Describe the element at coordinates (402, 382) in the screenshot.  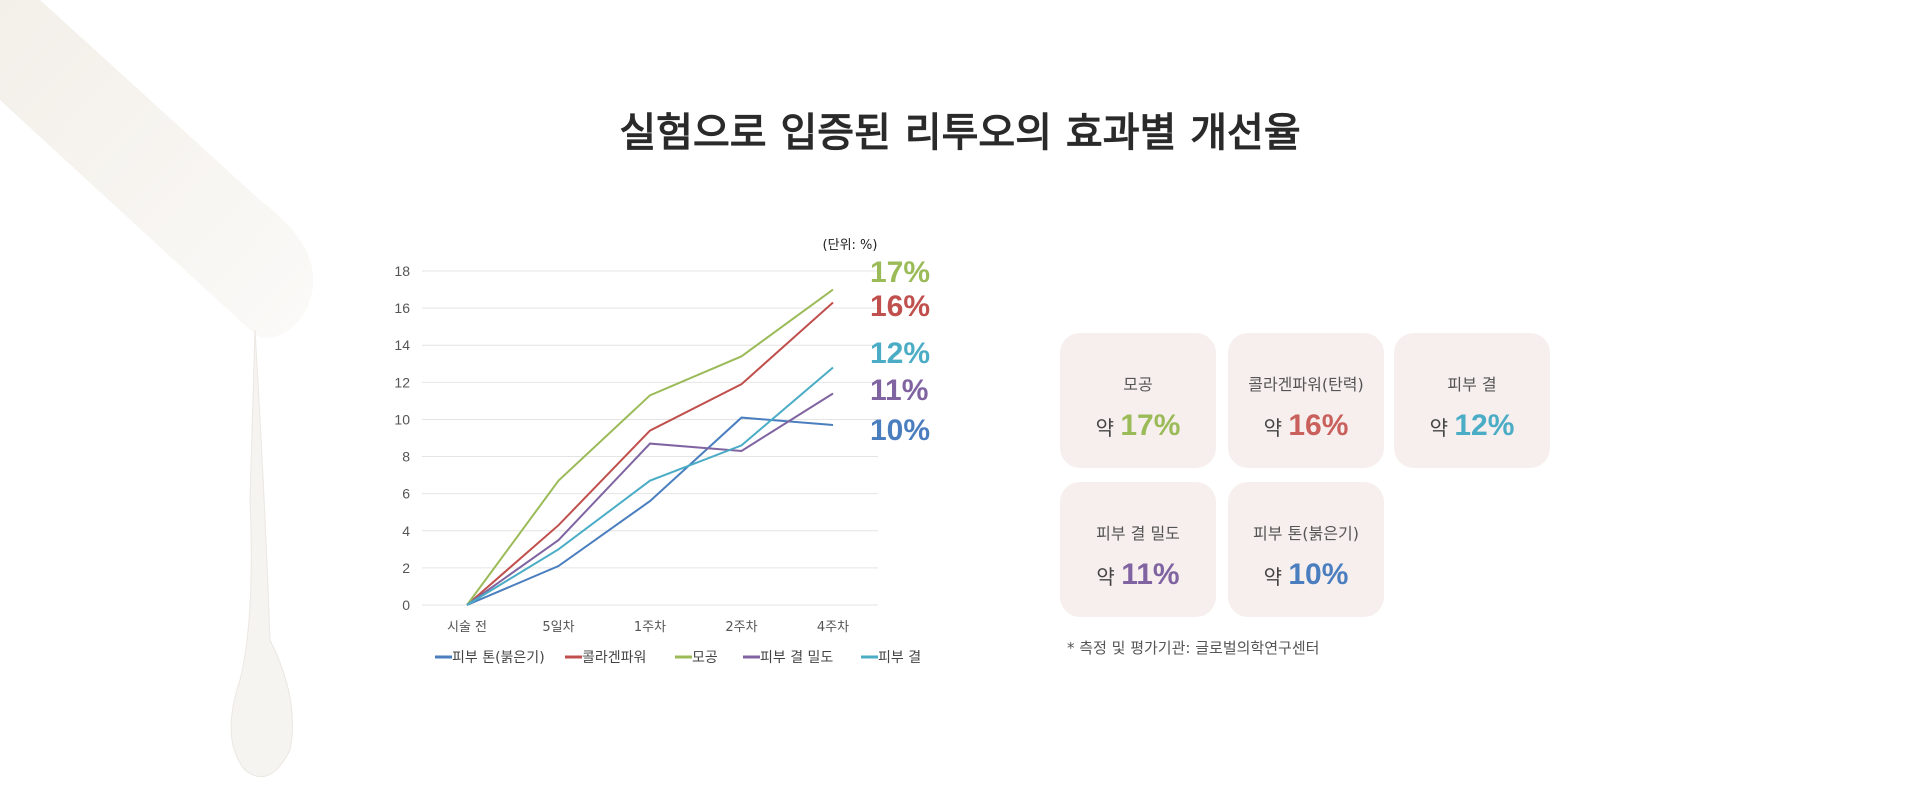
I see `y-tick-label: 12` at that location.